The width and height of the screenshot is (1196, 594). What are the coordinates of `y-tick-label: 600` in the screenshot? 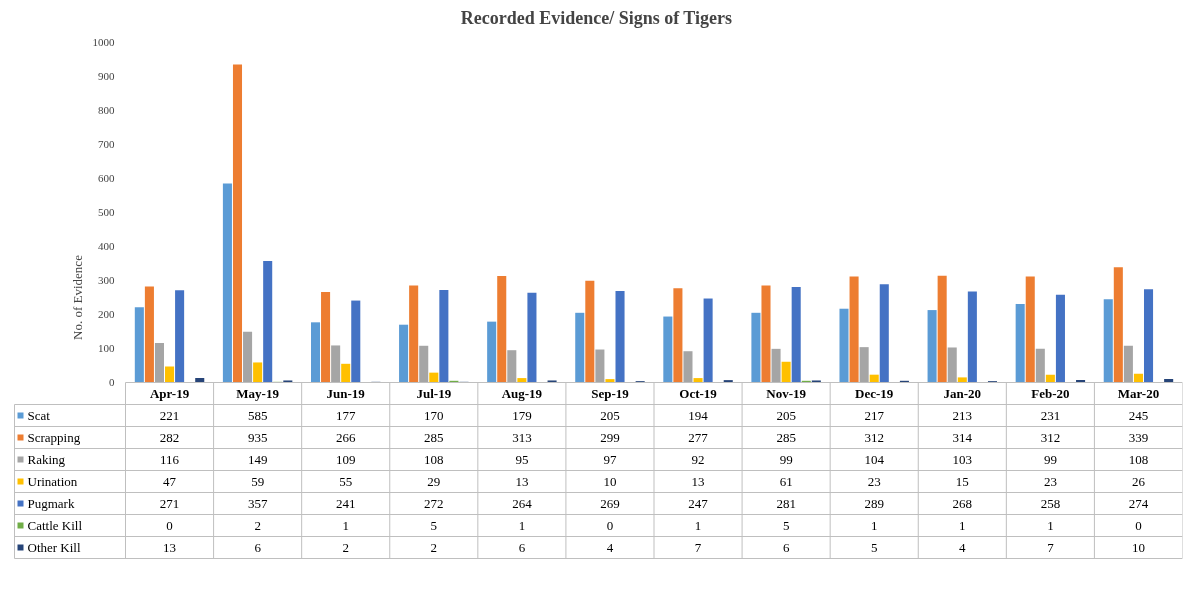 It's located at (106, 178).